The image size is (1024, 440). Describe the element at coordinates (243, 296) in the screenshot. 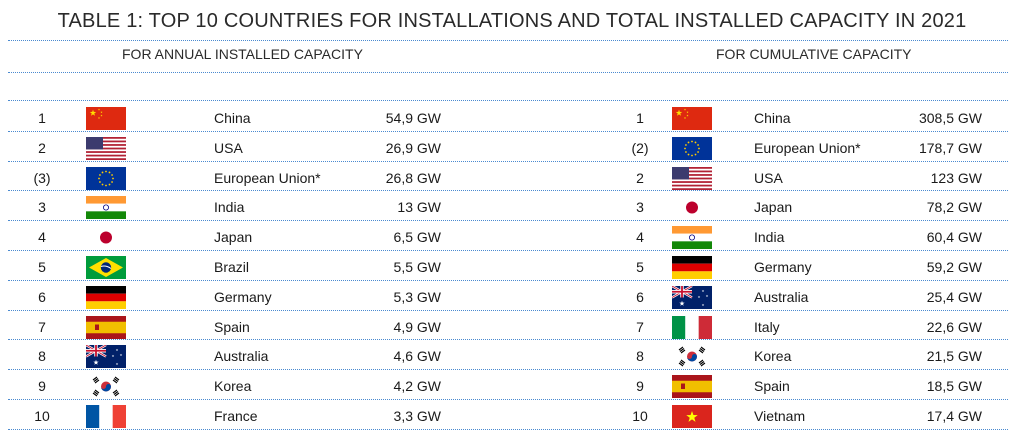

I see `annual-country: Germany` at that location.